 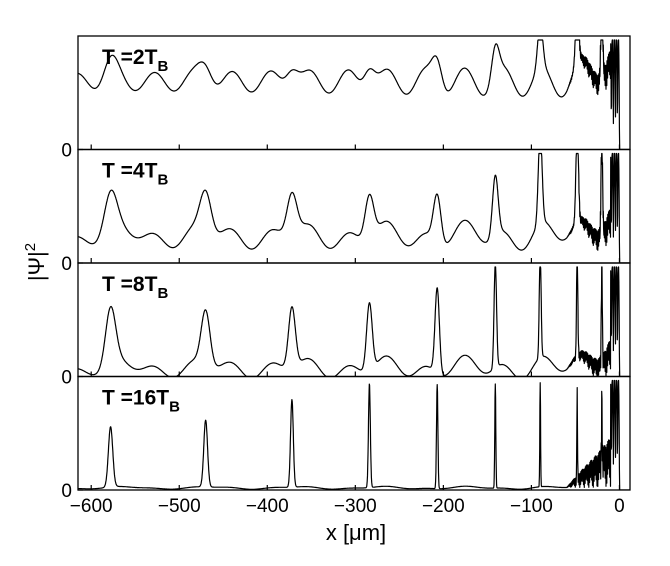 What do you see at coordinates (619, 506) in the screenshot?
I see `x-tick-label: 0` at bounding box center [619, 506].